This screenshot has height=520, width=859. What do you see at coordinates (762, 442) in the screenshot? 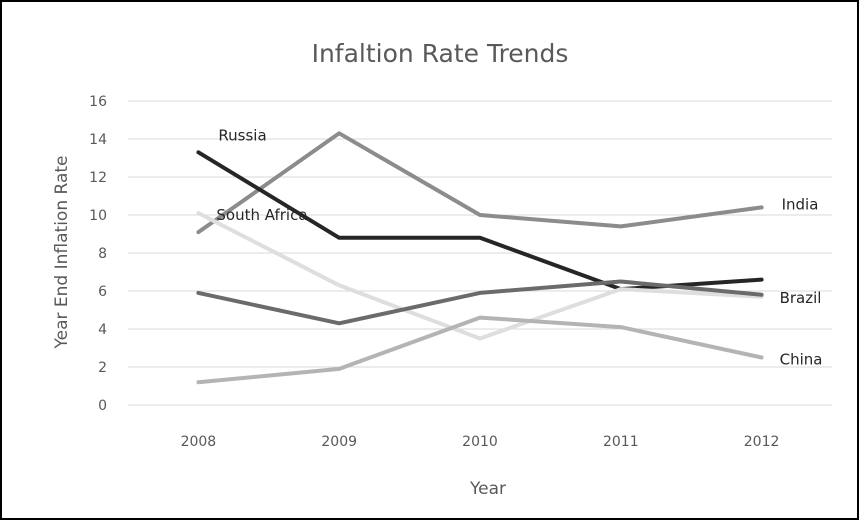
I see `x-tick-label: 2012` at bounding box center [762, 442].